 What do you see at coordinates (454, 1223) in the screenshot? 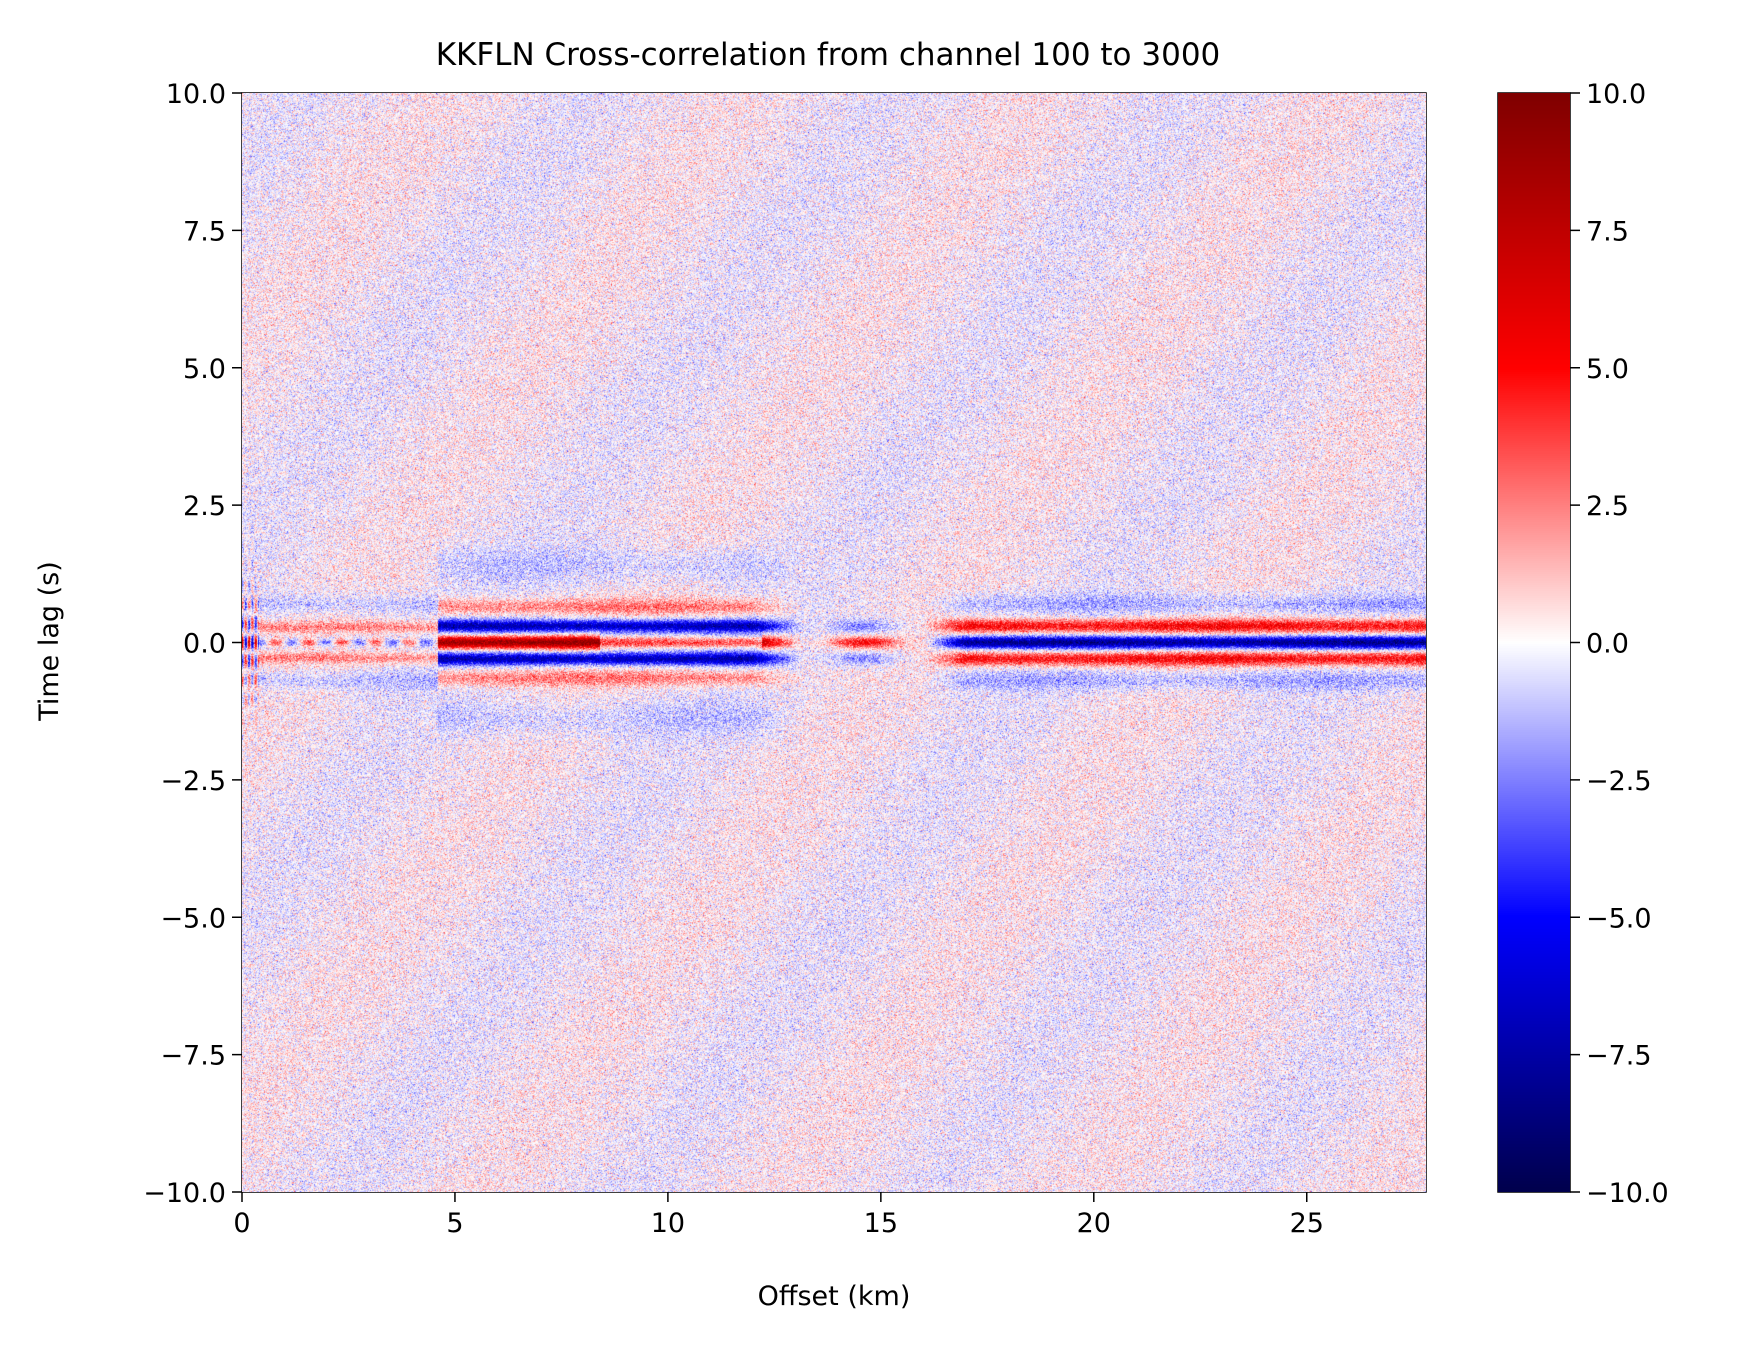
I see `x-tick-label: 5` at bounding box center [454, 1223].